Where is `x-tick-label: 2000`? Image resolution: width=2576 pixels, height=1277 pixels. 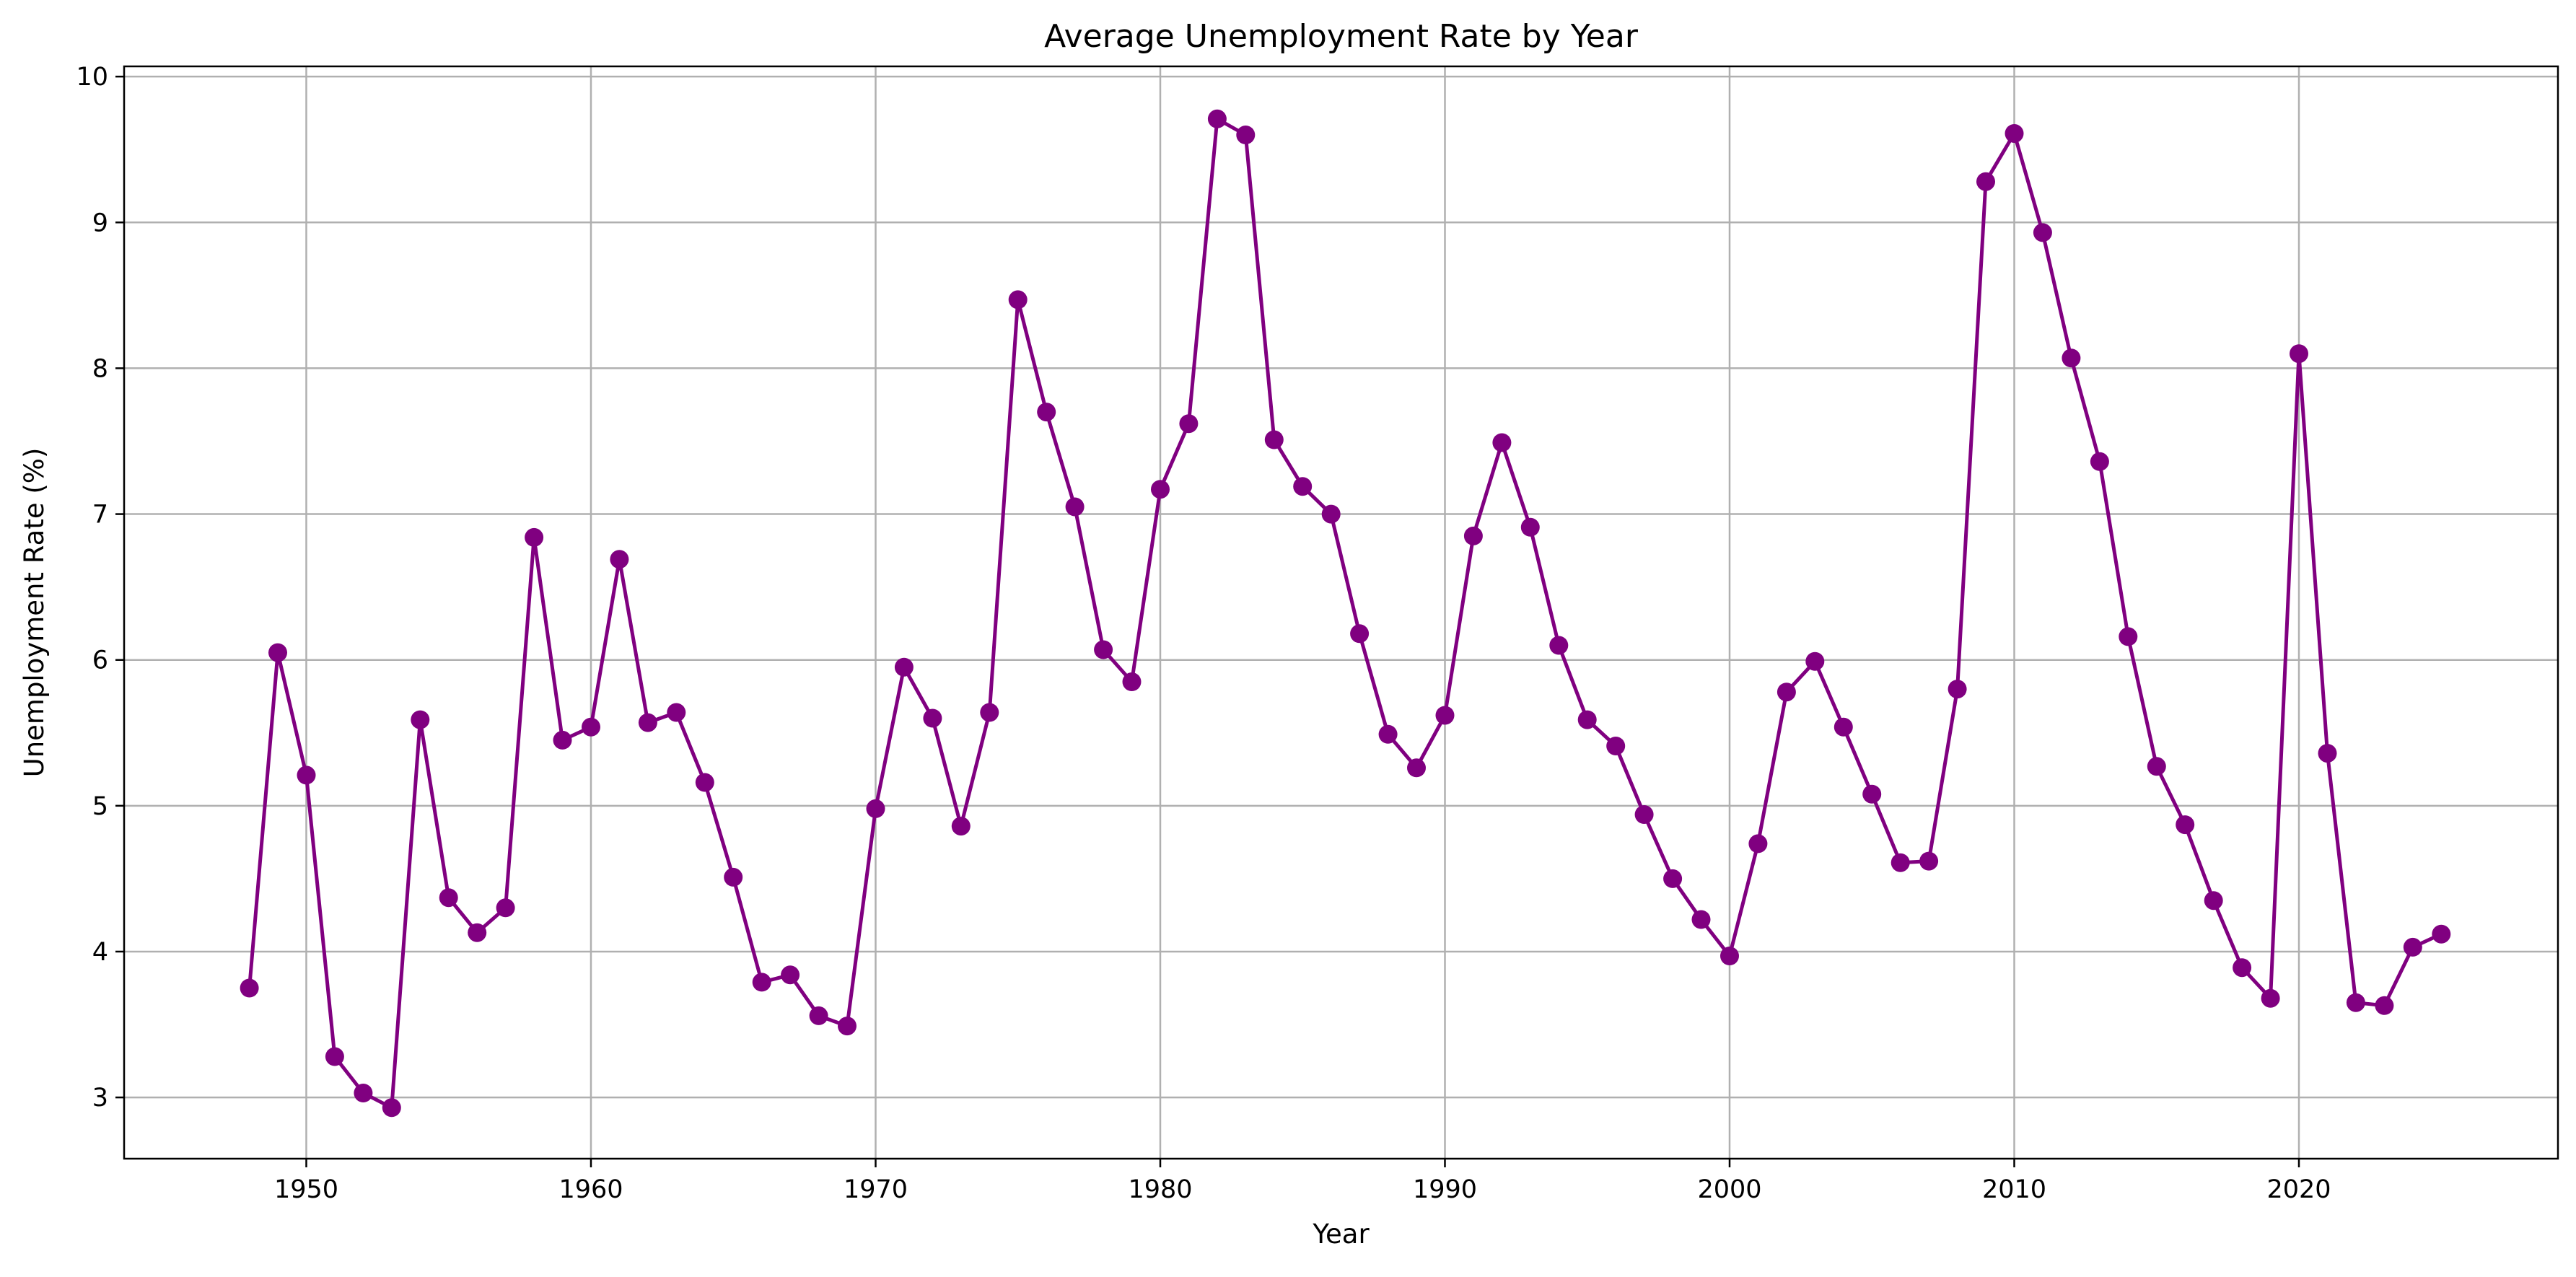
x-tick-label: 2000 is located at coordinates (1729, 1190).